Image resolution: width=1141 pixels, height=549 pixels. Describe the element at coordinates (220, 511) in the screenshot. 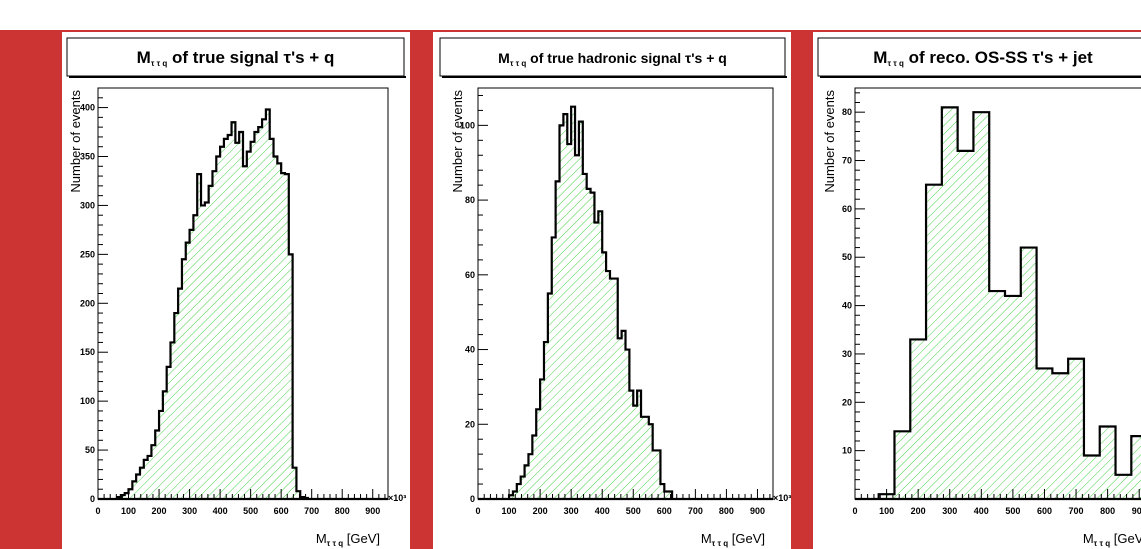

I see `x-tick-label: 400` at that location.